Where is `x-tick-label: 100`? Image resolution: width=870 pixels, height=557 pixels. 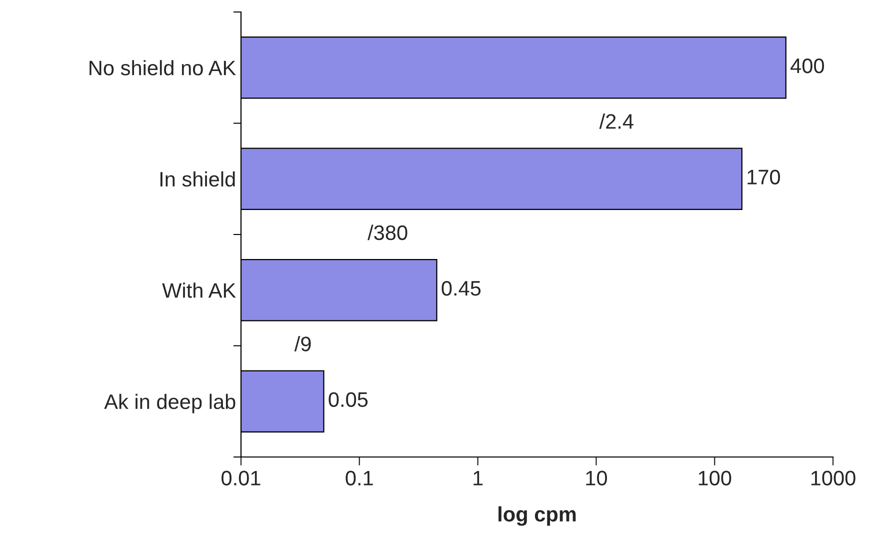 x-tick-label: 100 is located at coordinates (715, 478).